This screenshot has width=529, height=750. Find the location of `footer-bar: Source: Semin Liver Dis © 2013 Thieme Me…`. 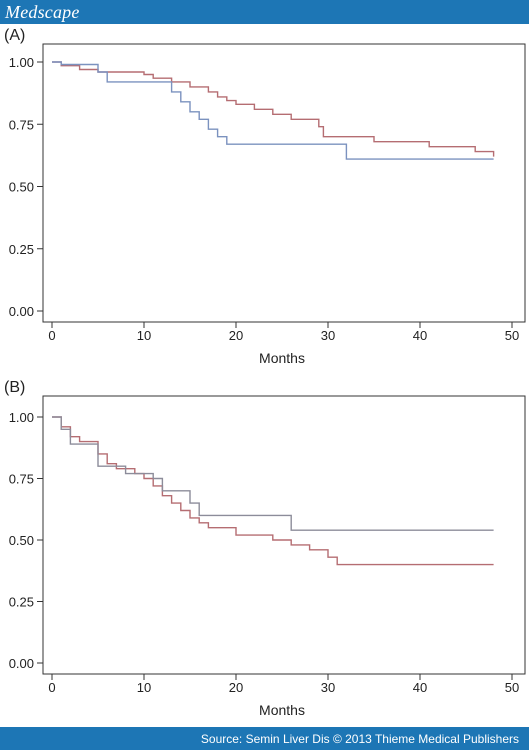

footer-bar: Source: Semin Liver Dis © 2013 Thieme Me… is located at coordinates (264, 738).